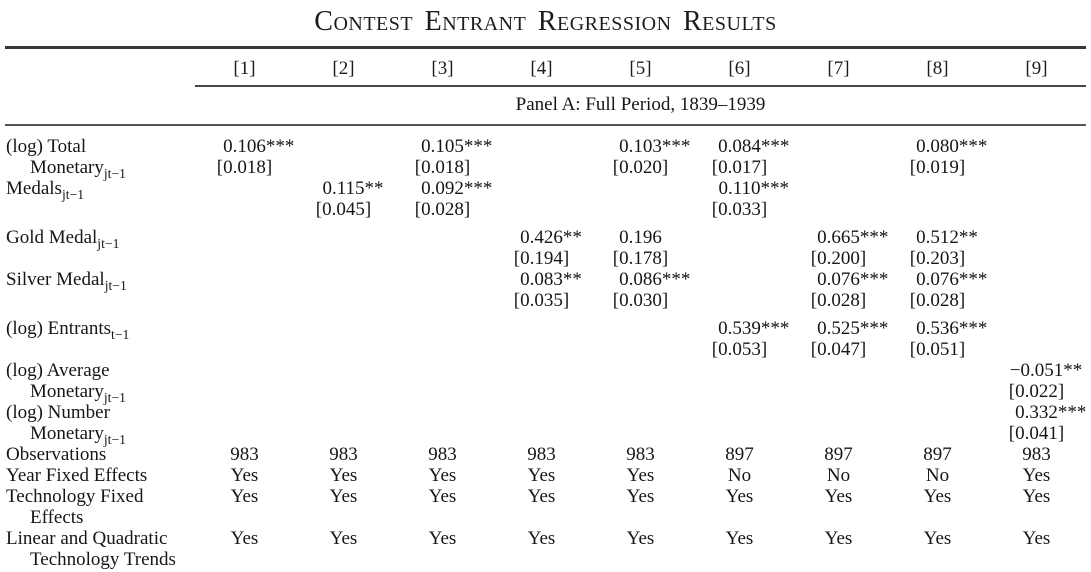  Describe the element at coordinates (754, 328) in the screenshot. I see `coef-cell: 0.539***` at that location.